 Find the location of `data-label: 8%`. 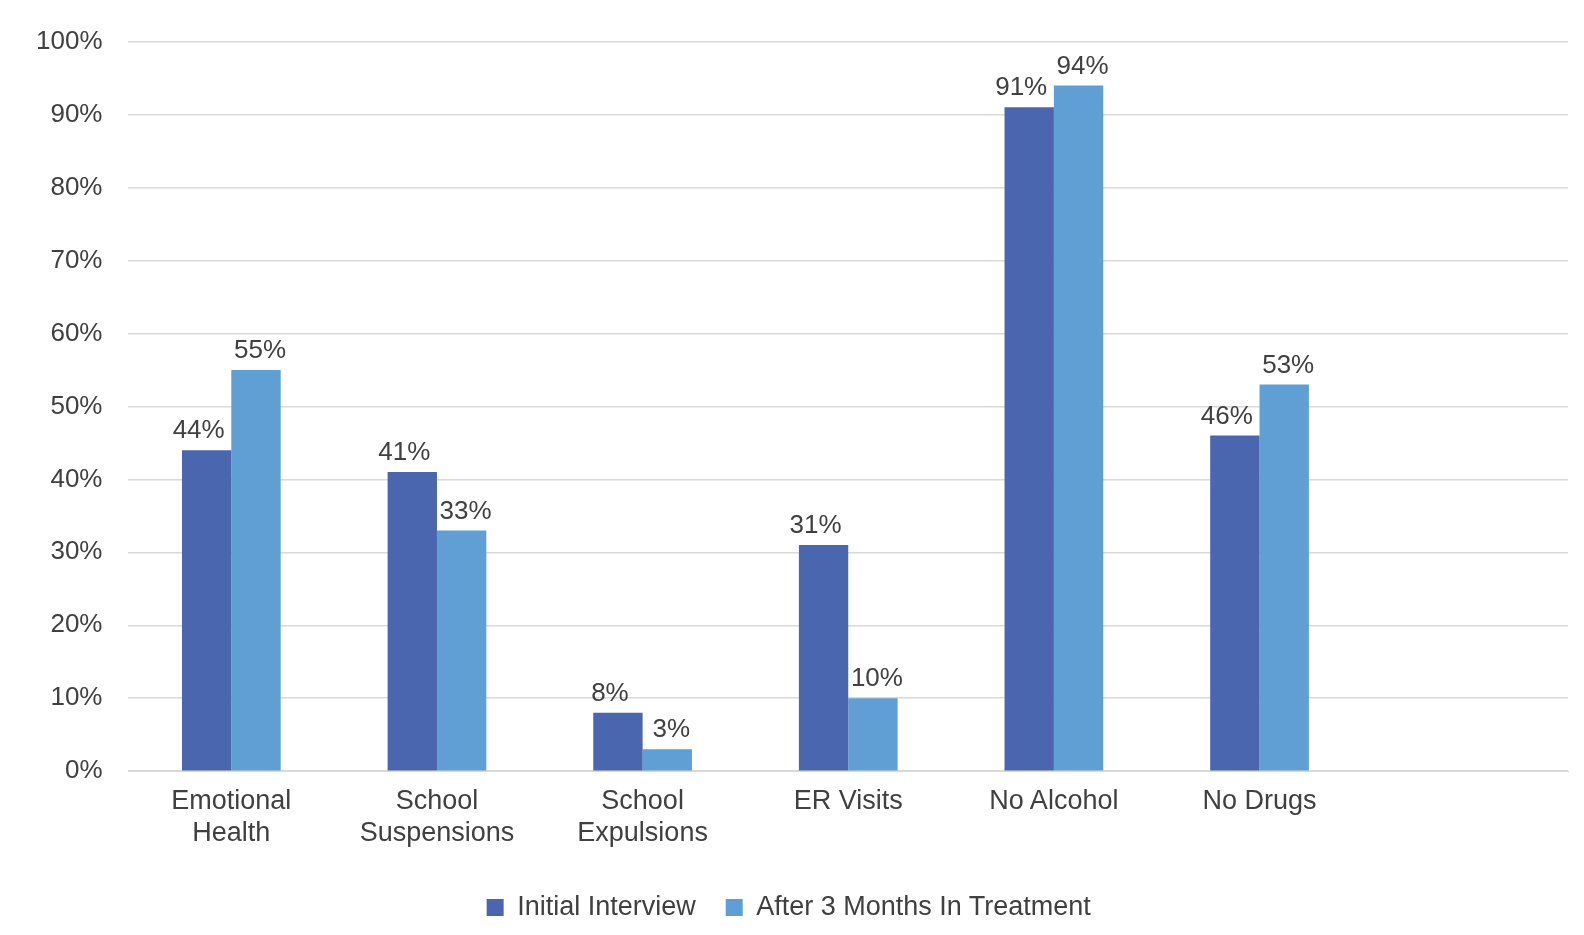

data-label: 8% is located at coordinates (610, 692).